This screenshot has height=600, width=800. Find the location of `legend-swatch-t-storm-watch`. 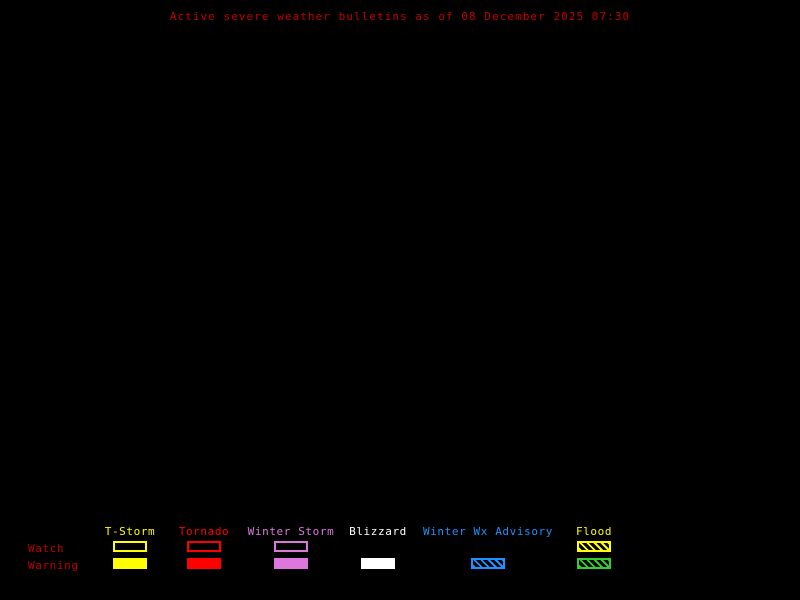

legend-swatch-t-storm-watch is located at coordinates (130, 546).